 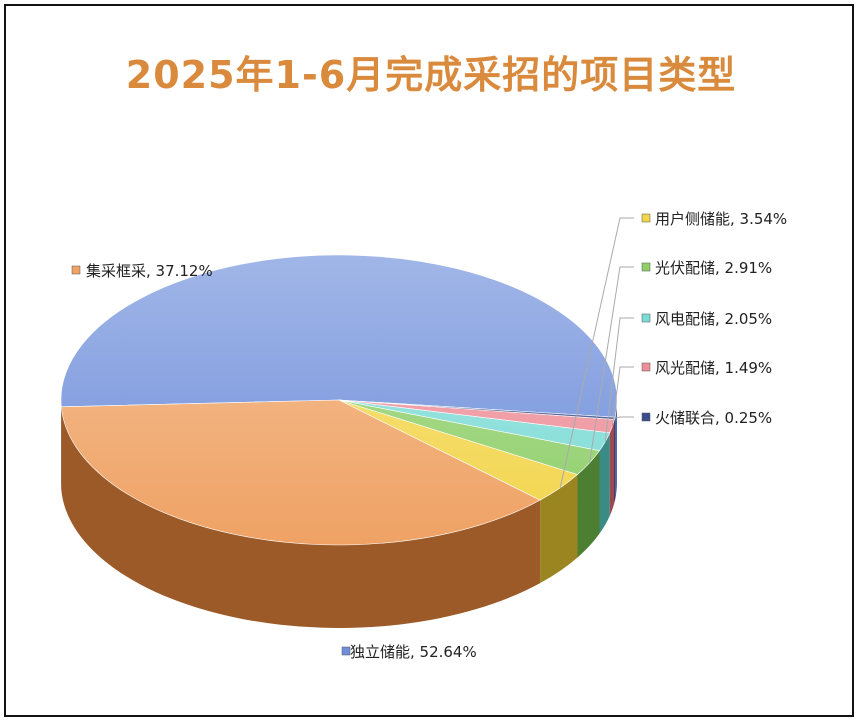 I want to click on slice-label-1: 独立储能, 52.64%, so click(x=413, y=652).